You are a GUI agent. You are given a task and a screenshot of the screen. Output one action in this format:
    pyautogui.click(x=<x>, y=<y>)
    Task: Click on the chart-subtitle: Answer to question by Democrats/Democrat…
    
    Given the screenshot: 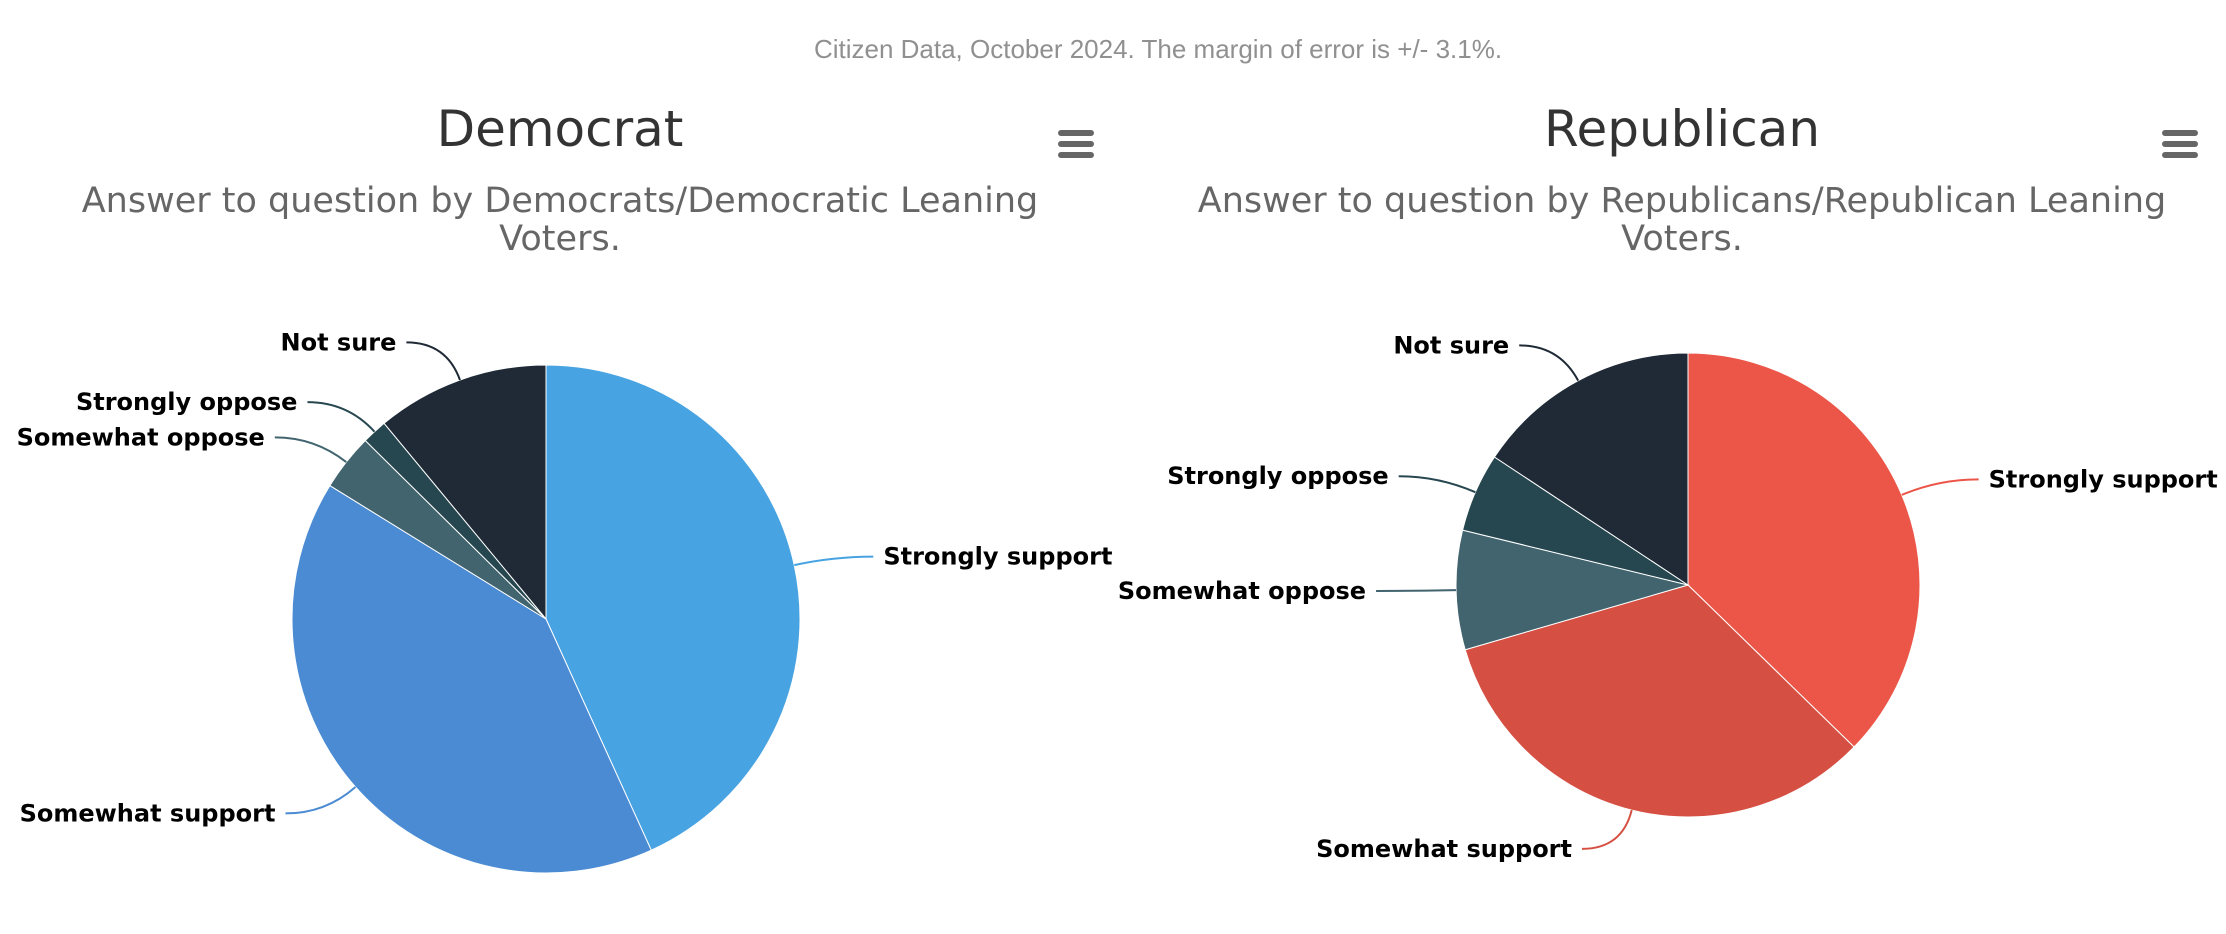 What is the action you would take?
    pyautogui.click(x=560, y=220)
    